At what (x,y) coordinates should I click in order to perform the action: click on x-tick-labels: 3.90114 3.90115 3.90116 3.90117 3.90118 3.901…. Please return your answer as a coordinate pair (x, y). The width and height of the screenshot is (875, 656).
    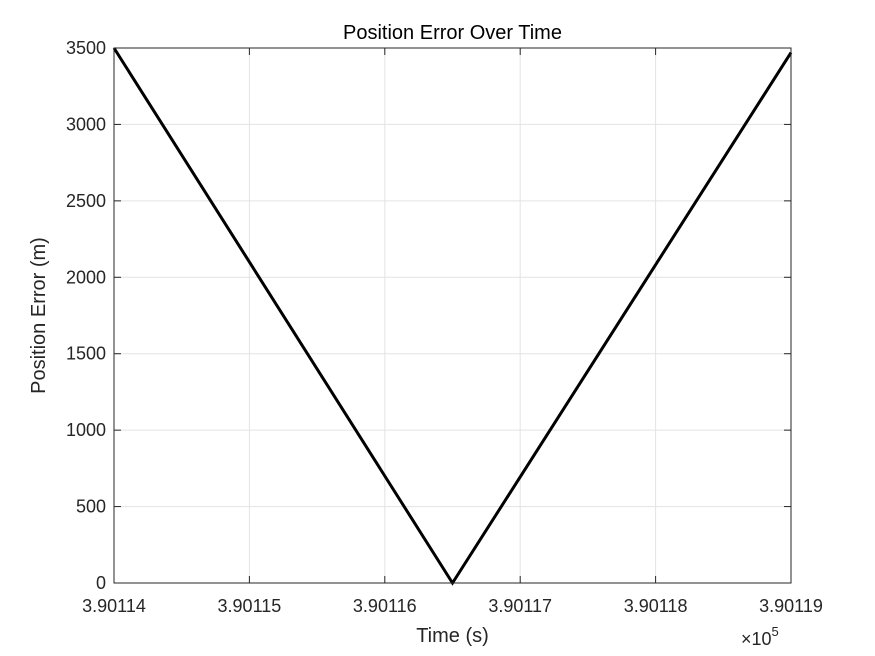
    Looking at the image, I should click on (452, 606).